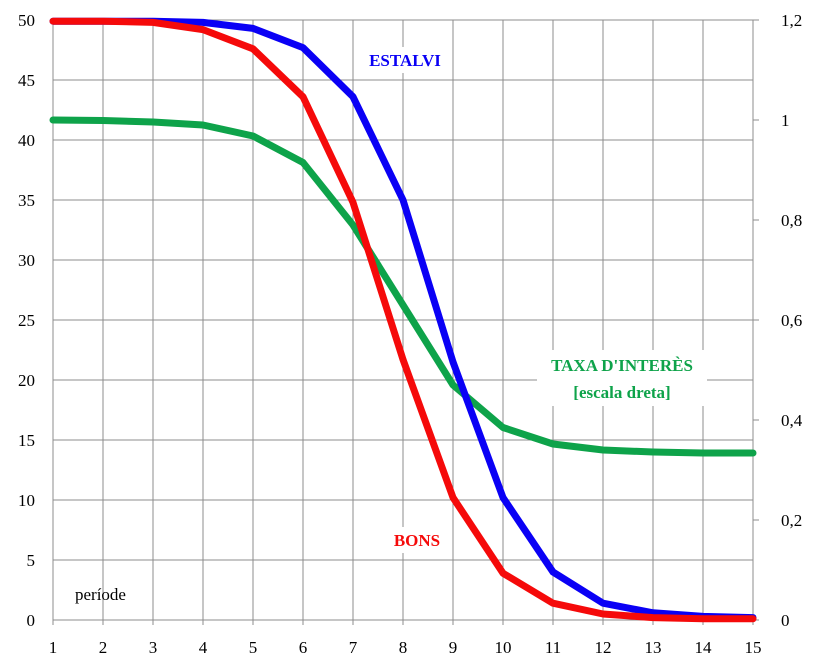 The image size is (838, 659). Describe the element at coordinates (622, 365) in the screenshot. I see `series-label-taxa-line1: TAXA D'INTERÈS` at that location.